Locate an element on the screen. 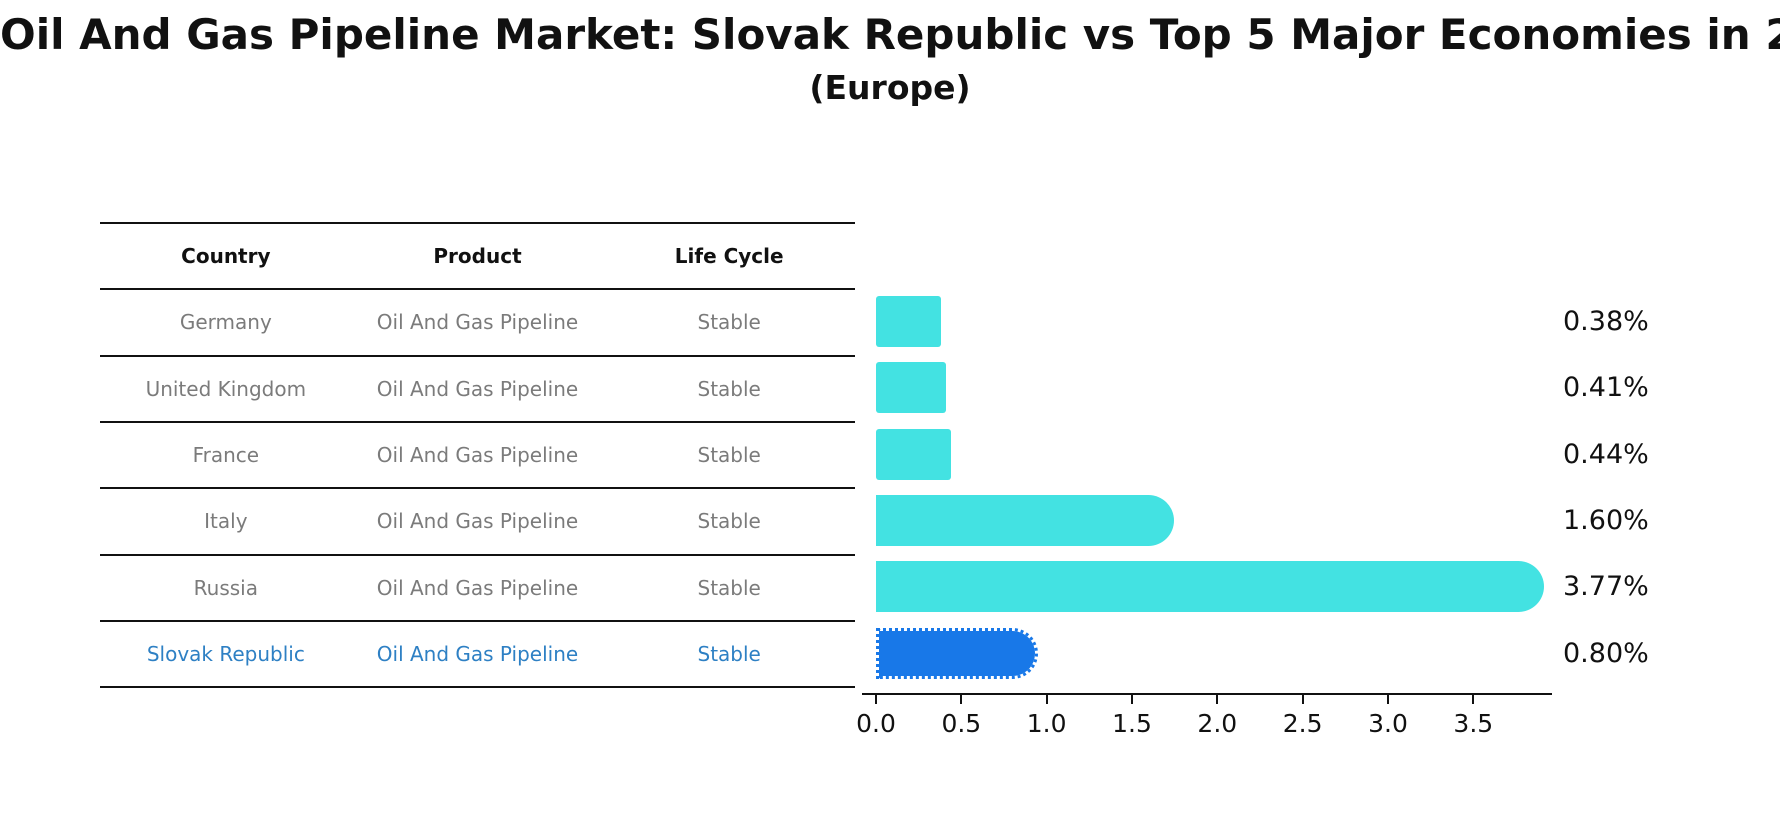 Image resolution: width=1780 pixels, height=823 pixels. bar-italy is located at coordinates (1025, 520).